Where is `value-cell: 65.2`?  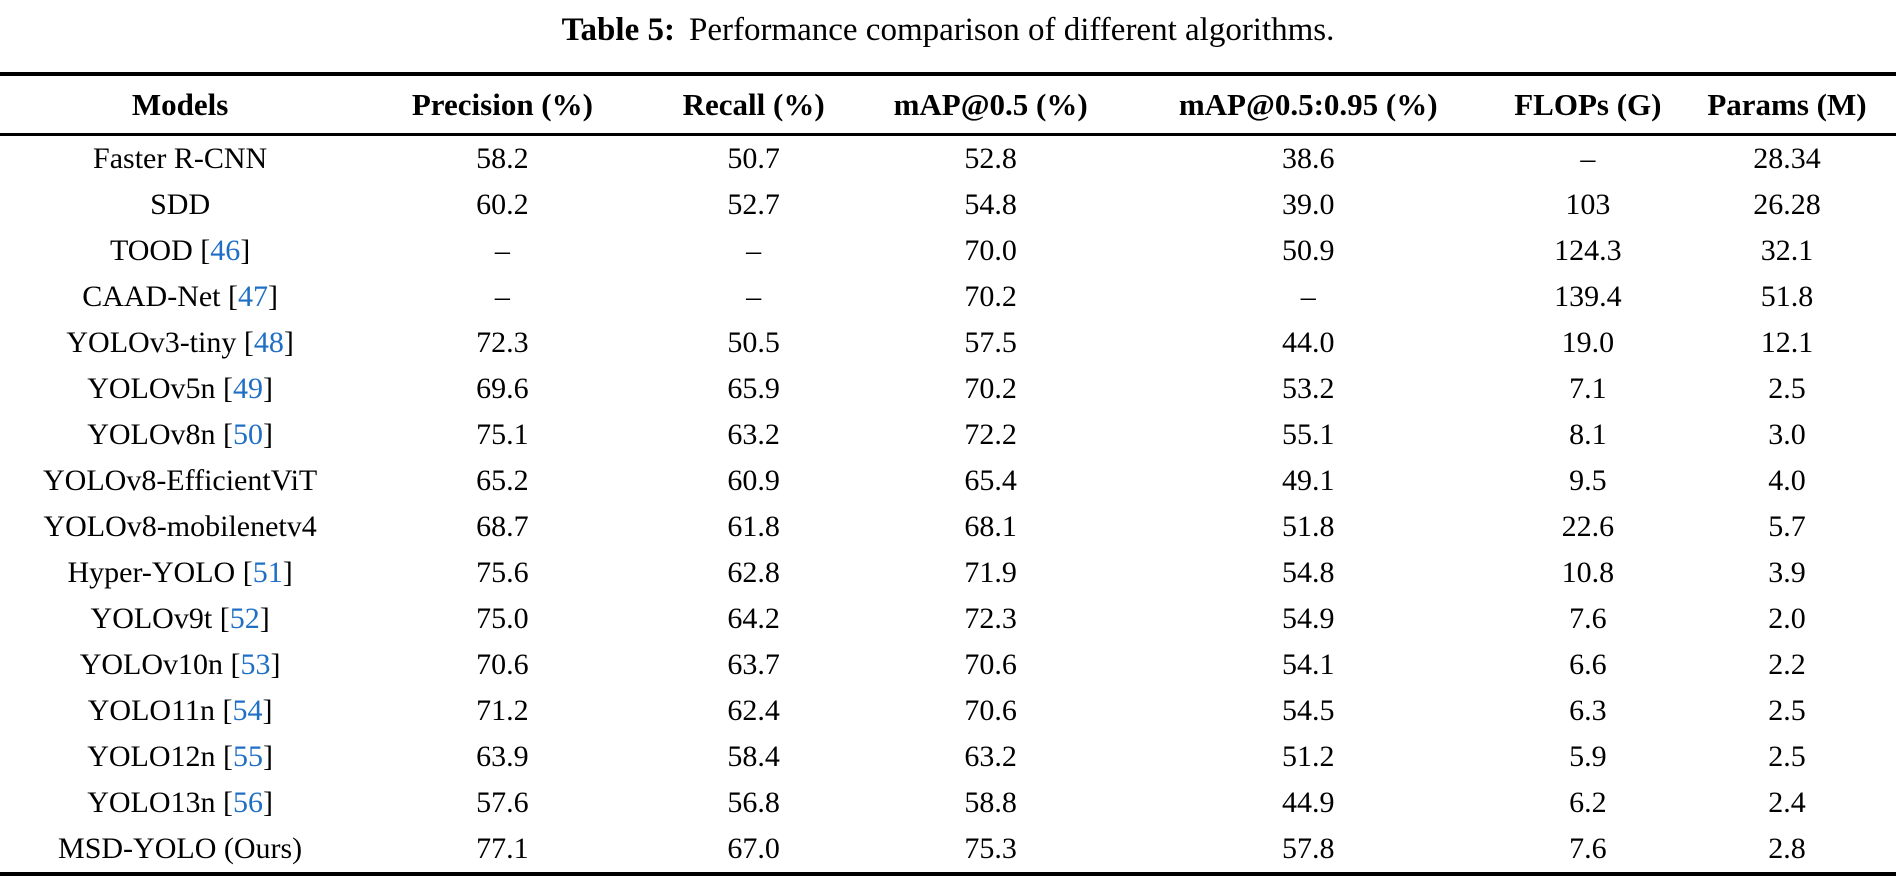 value-cell: 65.2 is located at coordinates (502, 480).